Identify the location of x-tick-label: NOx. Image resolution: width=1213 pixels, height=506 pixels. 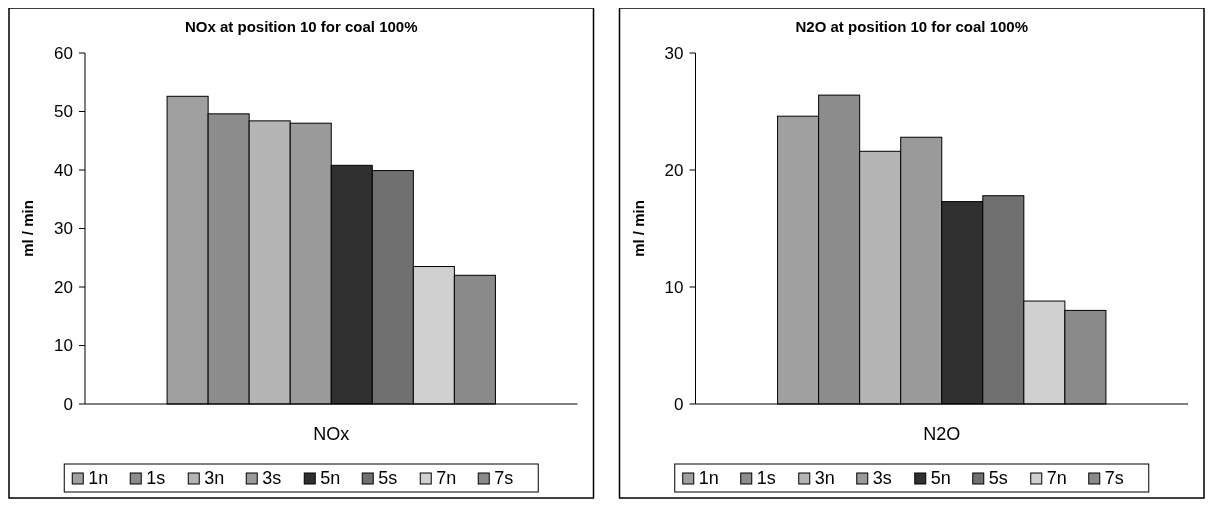
(331, 434).